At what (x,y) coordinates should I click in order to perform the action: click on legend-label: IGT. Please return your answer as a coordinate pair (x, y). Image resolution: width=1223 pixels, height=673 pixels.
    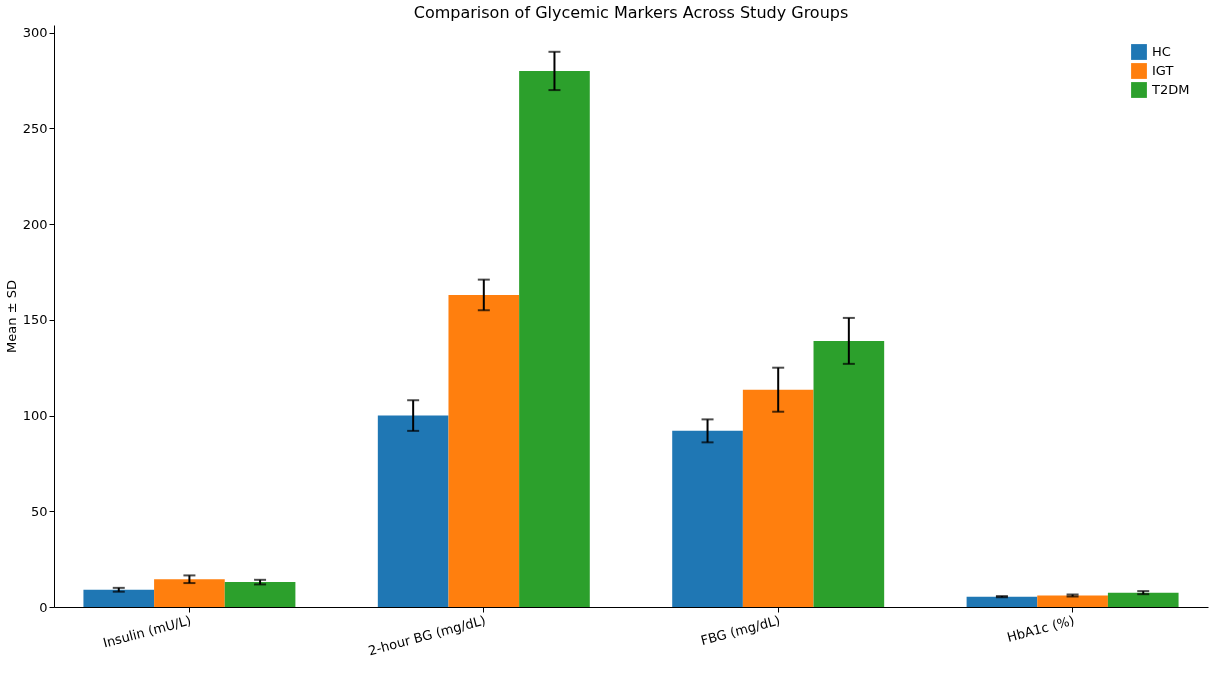
    Looking at the image, I should click on (1163, 70).